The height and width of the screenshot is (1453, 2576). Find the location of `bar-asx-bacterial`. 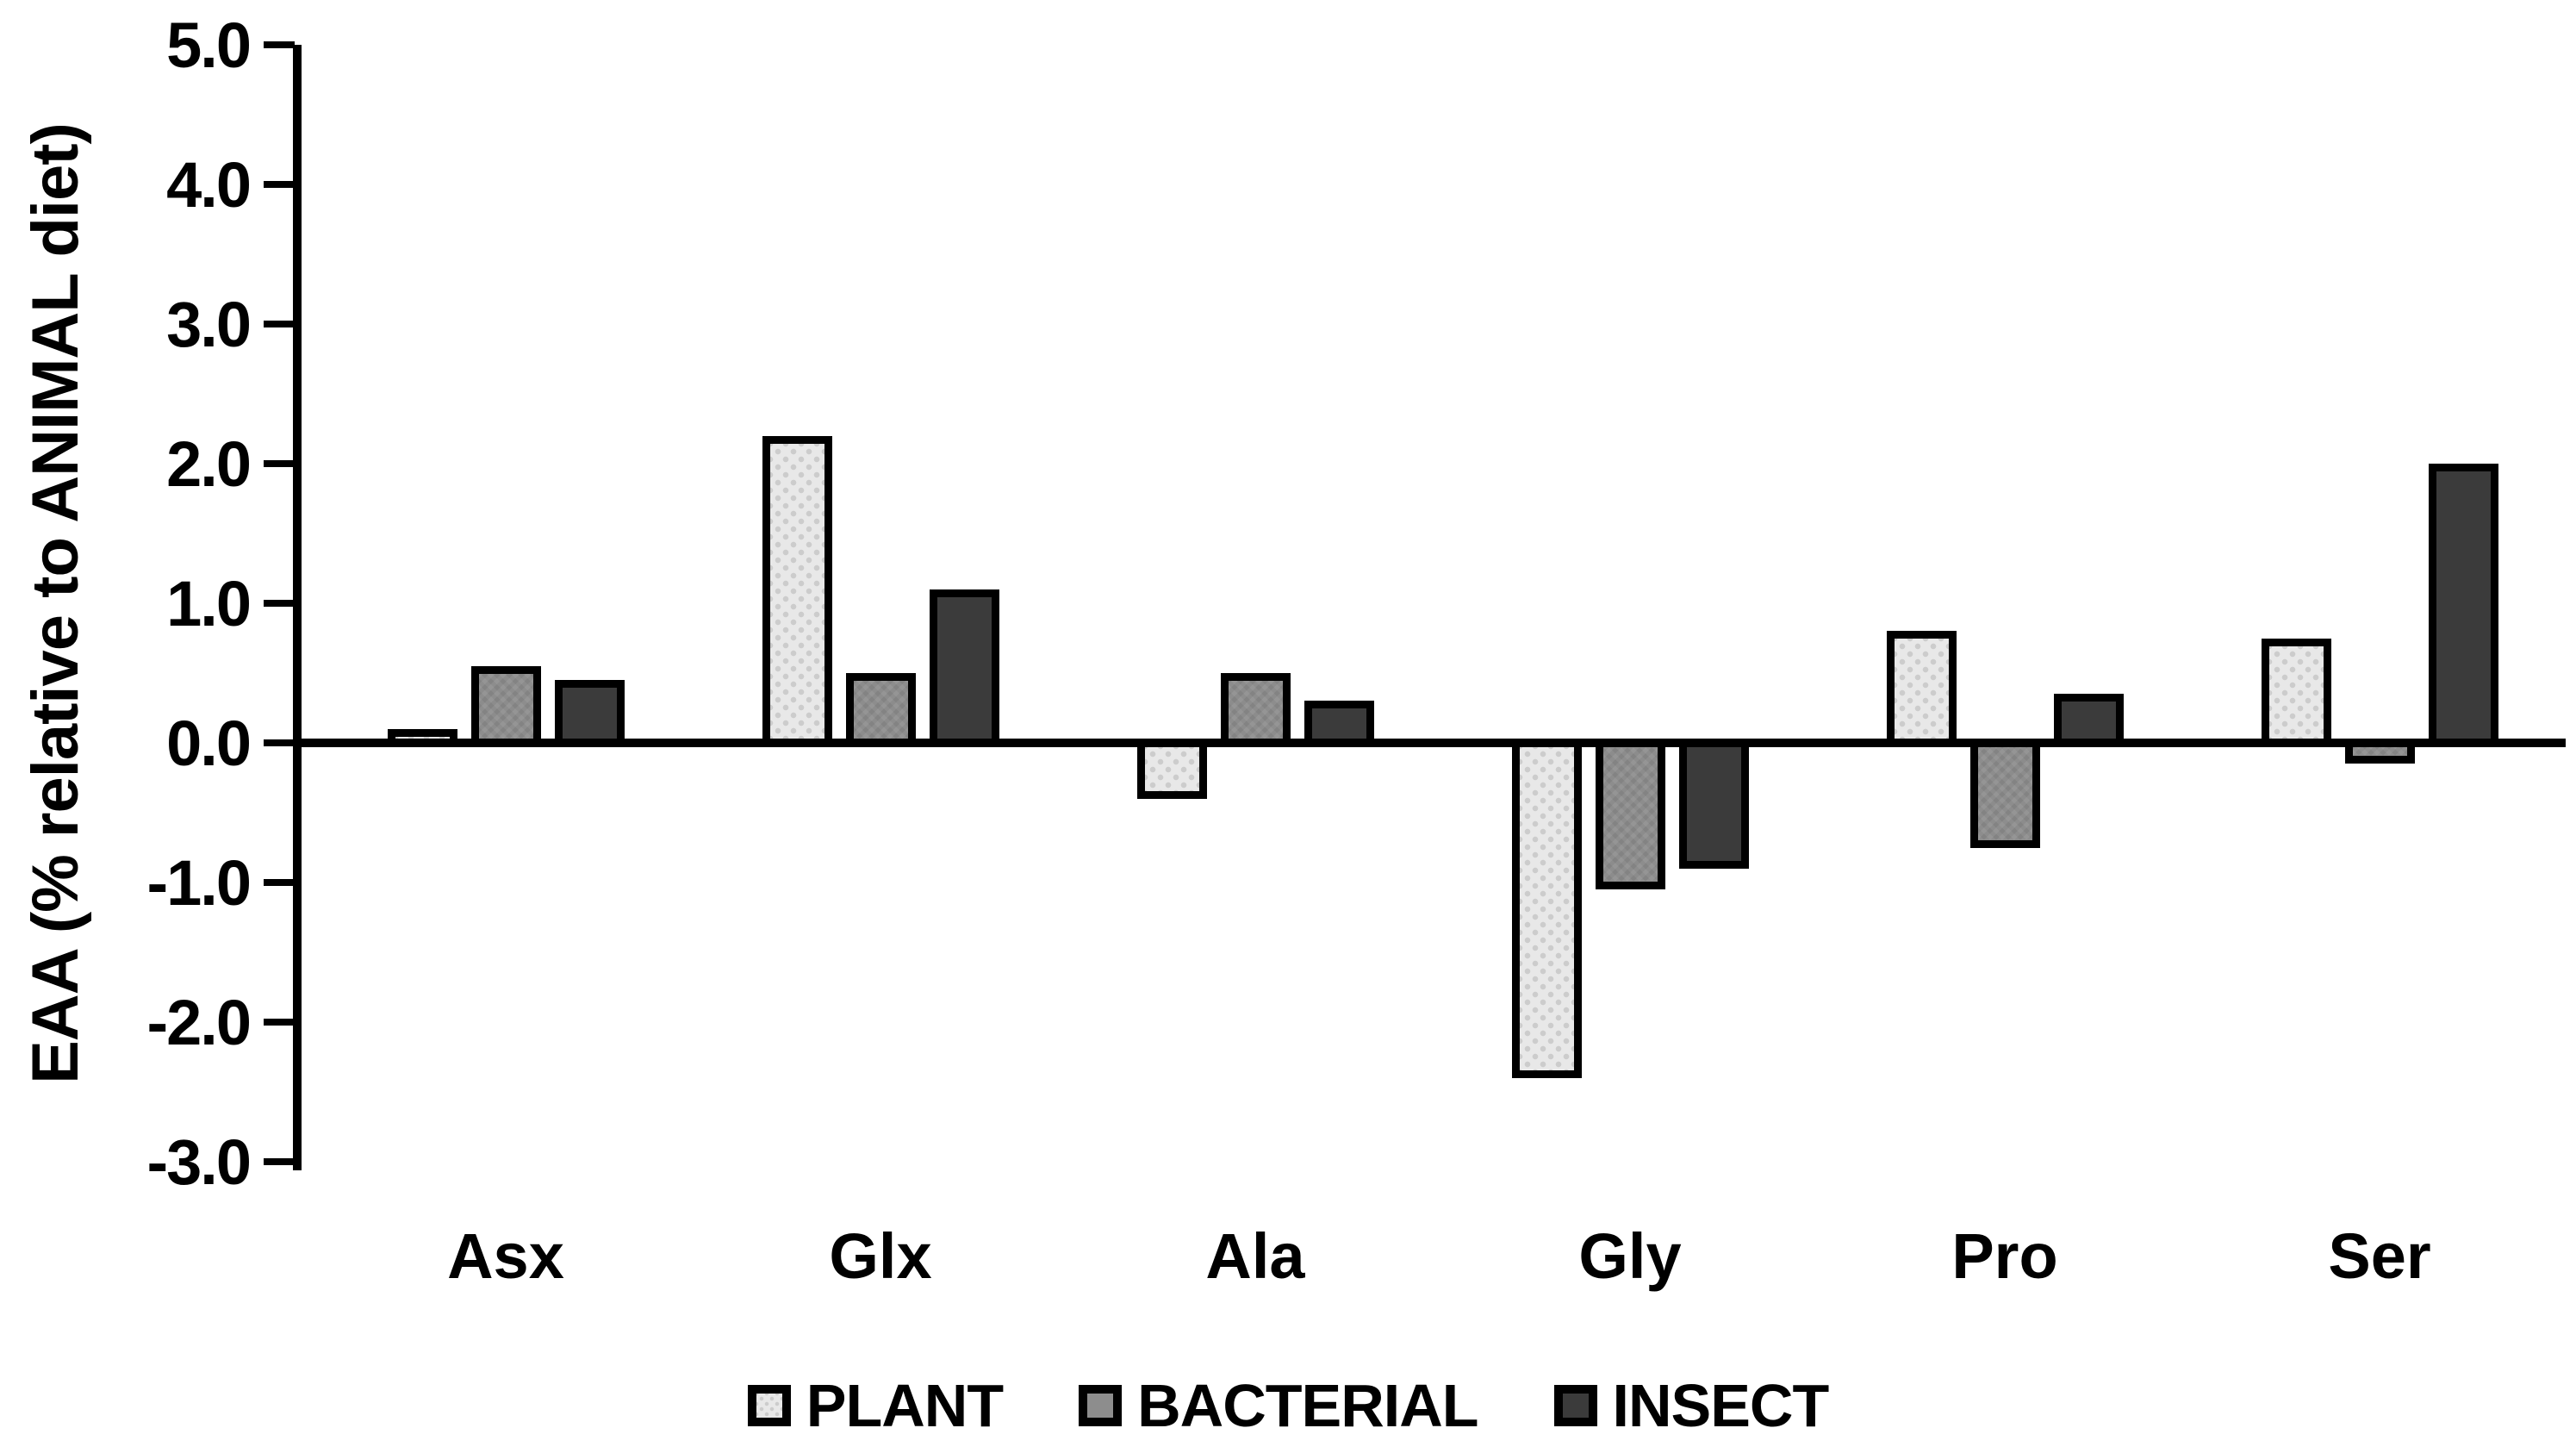

bar-asx-bacterial is located at coordinates (506, 706).